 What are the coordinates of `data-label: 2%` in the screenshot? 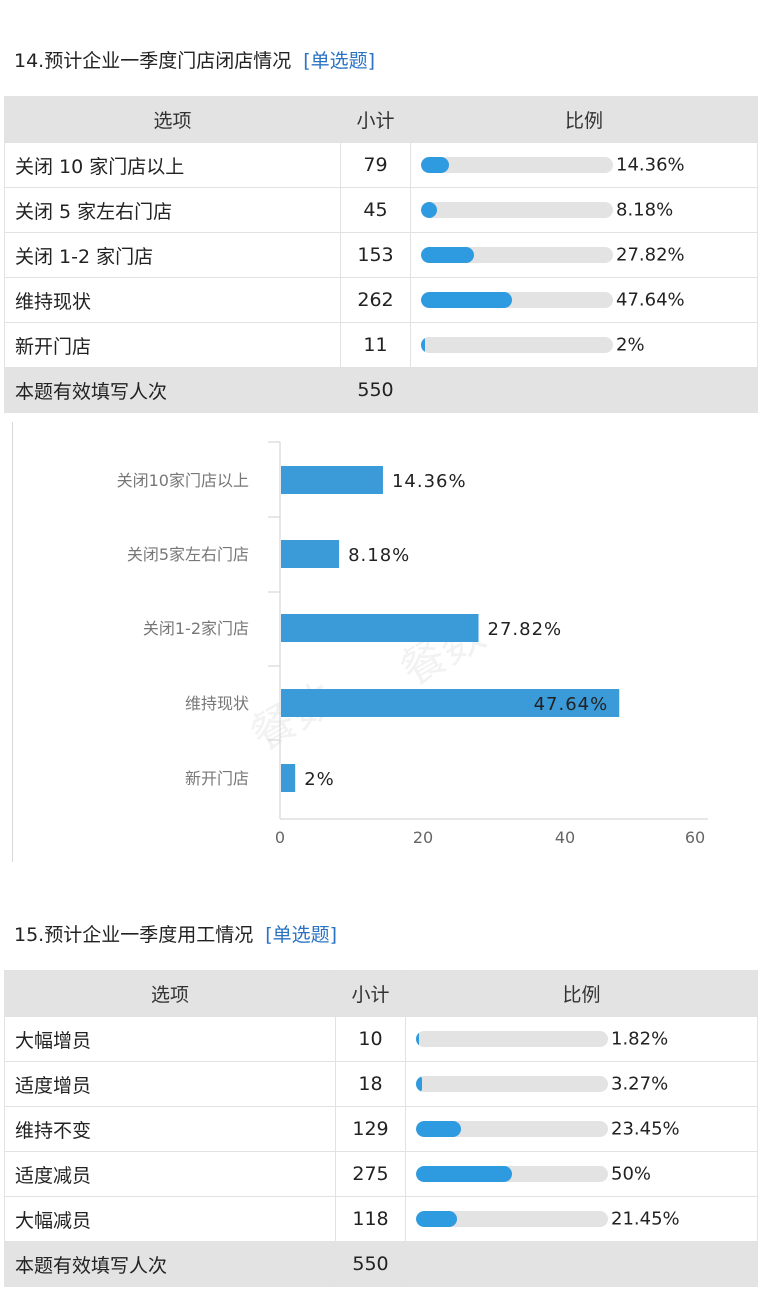 It's located at (319, 779).